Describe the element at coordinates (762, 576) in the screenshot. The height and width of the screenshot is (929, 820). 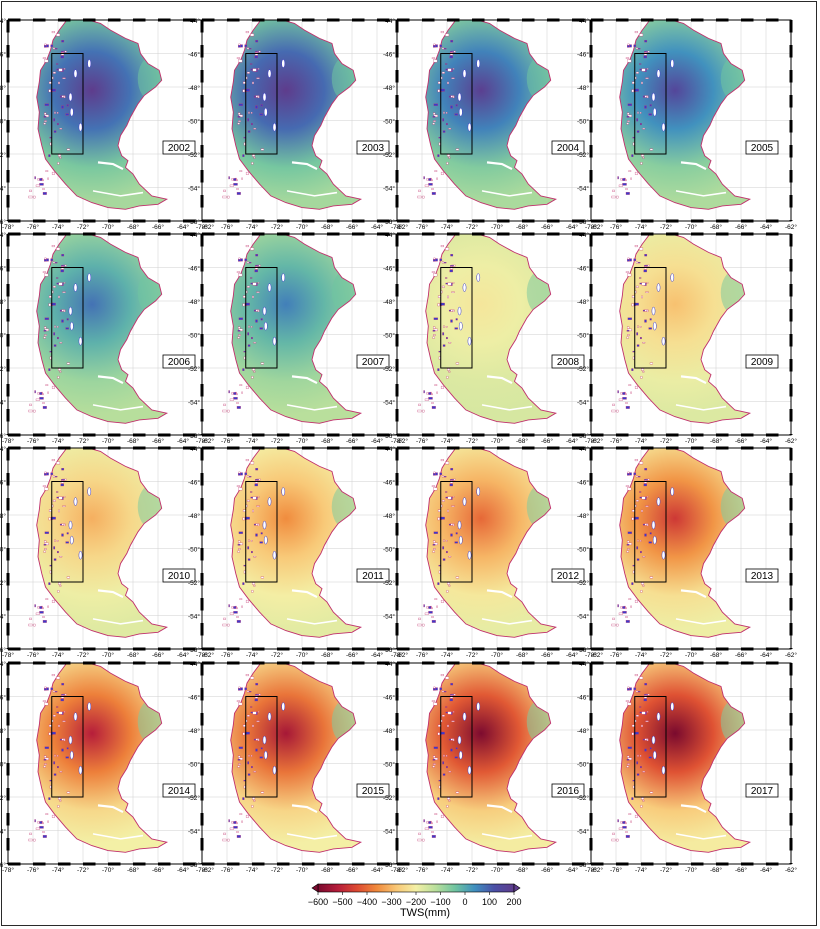
I see `year-label: 2013` at that location.